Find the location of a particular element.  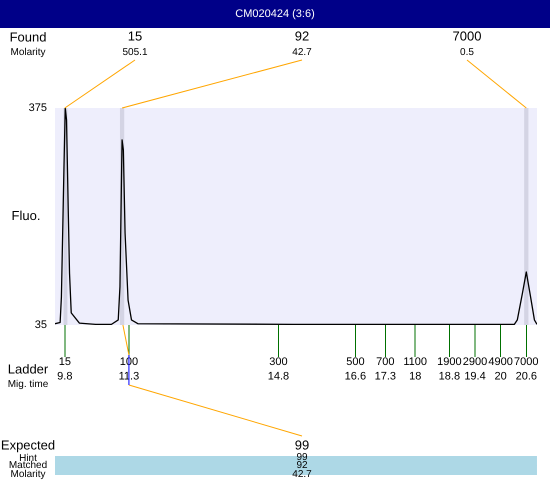

x-tick-label: 17.3 is located at coordinates (385, 376).